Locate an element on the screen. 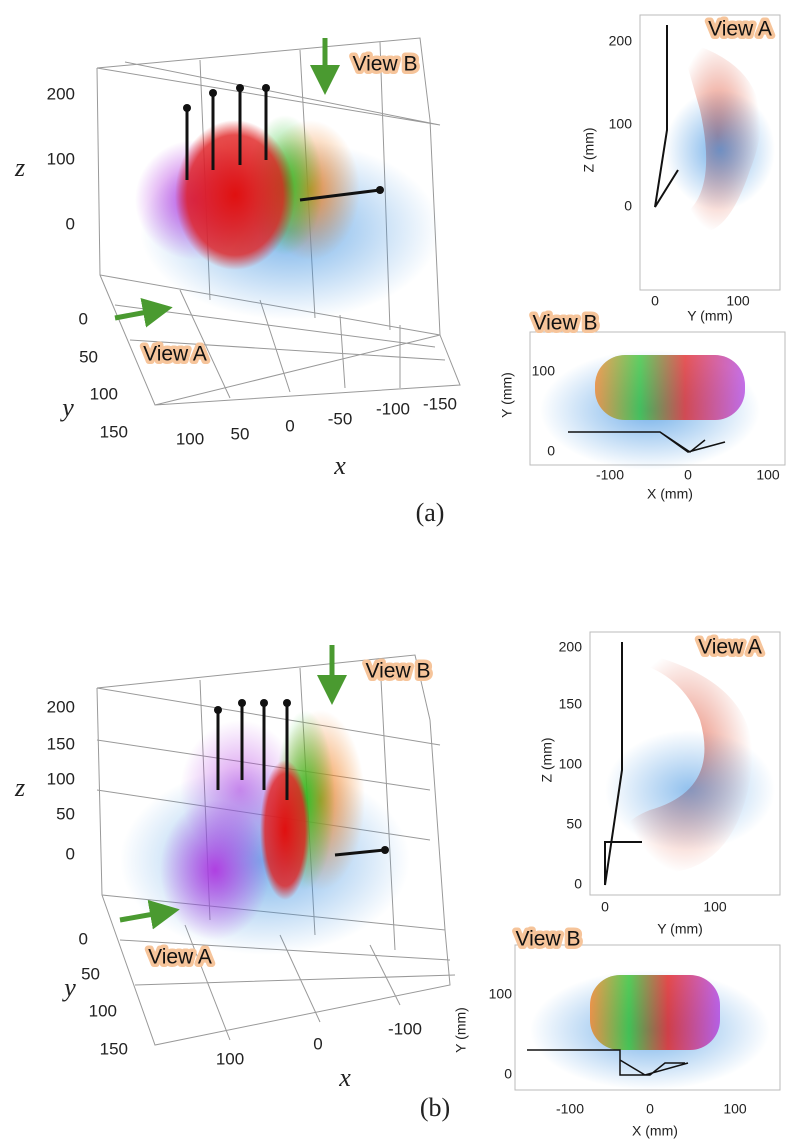  x-tick-label: -50 is located at coordinates (340, 418).